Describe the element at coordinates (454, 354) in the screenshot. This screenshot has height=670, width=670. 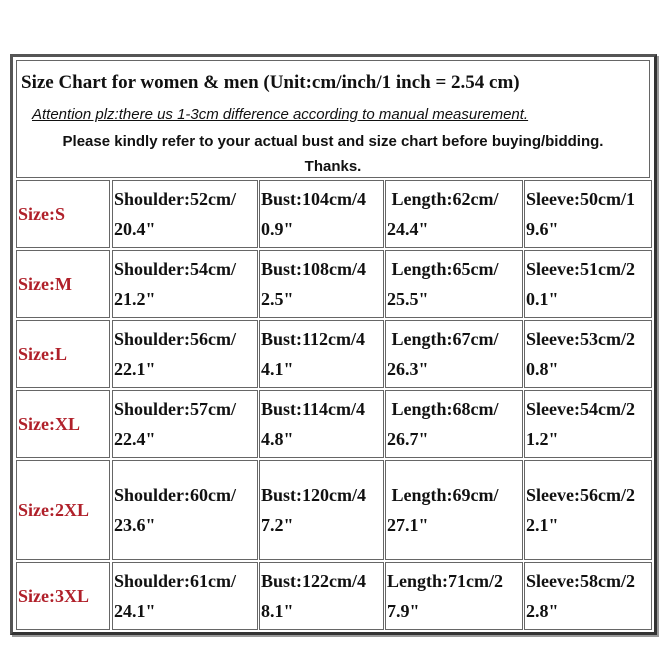
I see `length-cell: Length:67cm/26.3"` at that location.